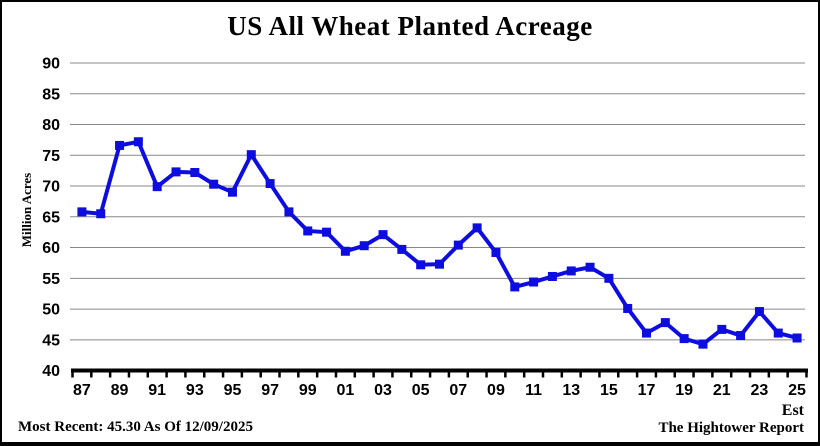 The height and width of the screenshot is (446, 820). Describe the element at coordinates (410, 26) in the screenshot. I see `chart-title: US All Wheat Planted Acreage` at that location.